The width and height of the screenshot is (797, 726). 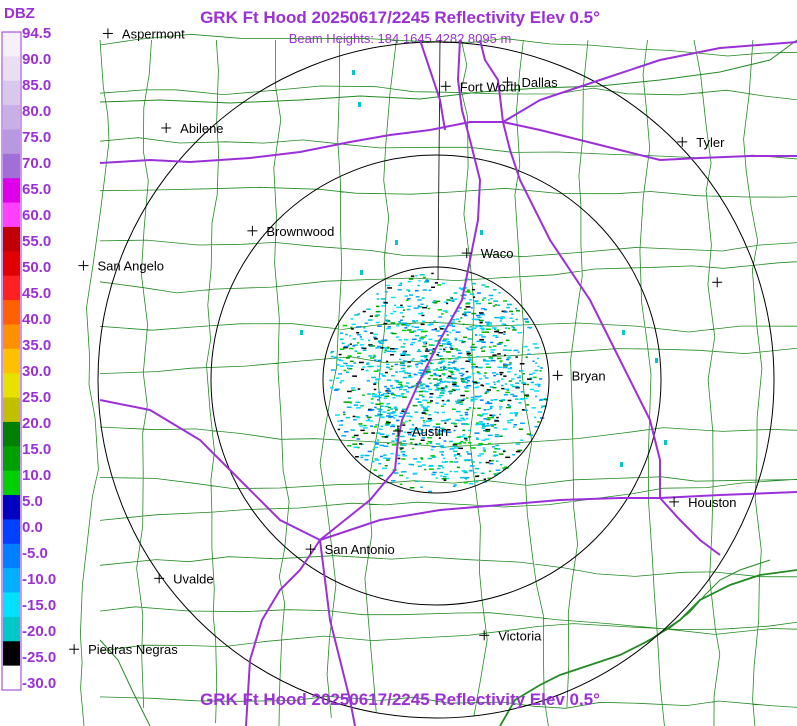 What do you see at coordinates (11, 215) in the screenshot?
I see `legend-swatch` at bounding box center [11, 215].